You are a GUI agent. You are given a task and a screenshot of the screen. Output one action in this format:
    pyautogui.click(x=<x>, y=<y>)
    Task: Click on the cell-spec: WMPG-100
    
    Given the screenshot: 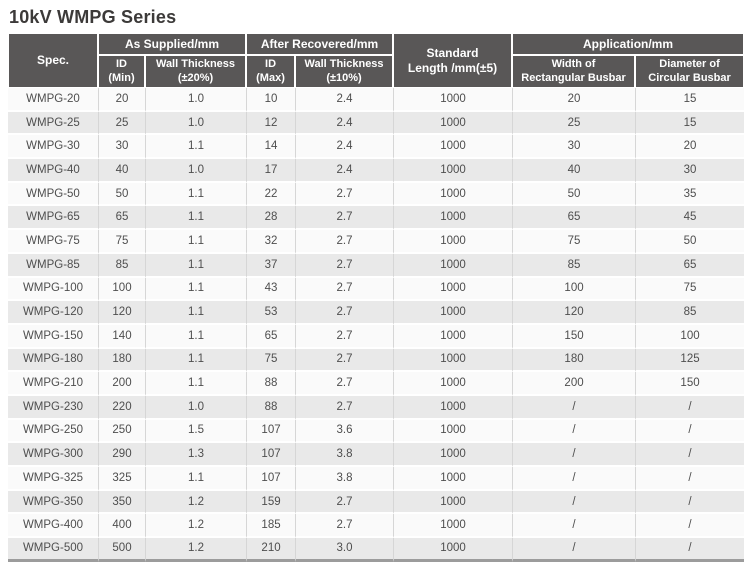 What is the action you would take?
    pyautogui.click(x=53, y=289)
    